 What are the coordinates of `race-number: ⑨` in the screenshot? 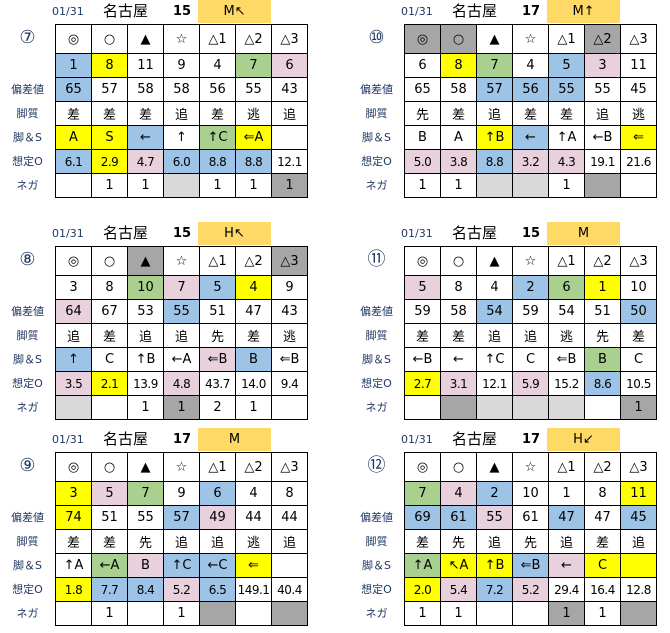 It's located at (27, 465).